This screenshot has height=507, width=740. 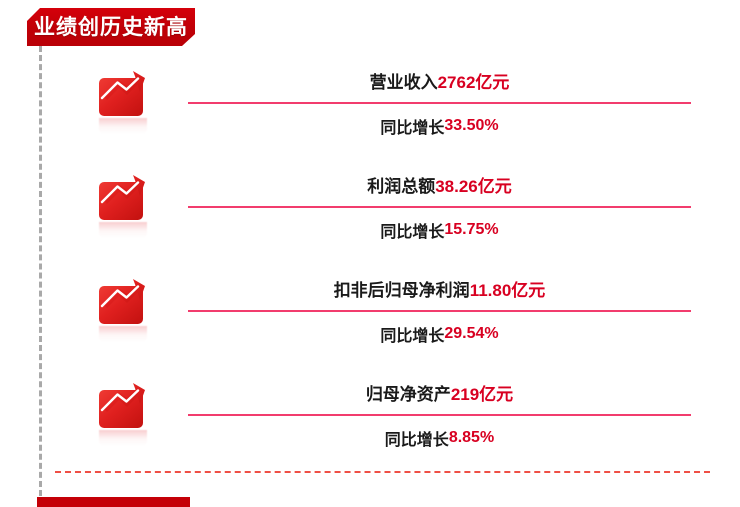 I want to click on metric-headline: 利润总额 38.26亿元, so click(x=439, y=184).